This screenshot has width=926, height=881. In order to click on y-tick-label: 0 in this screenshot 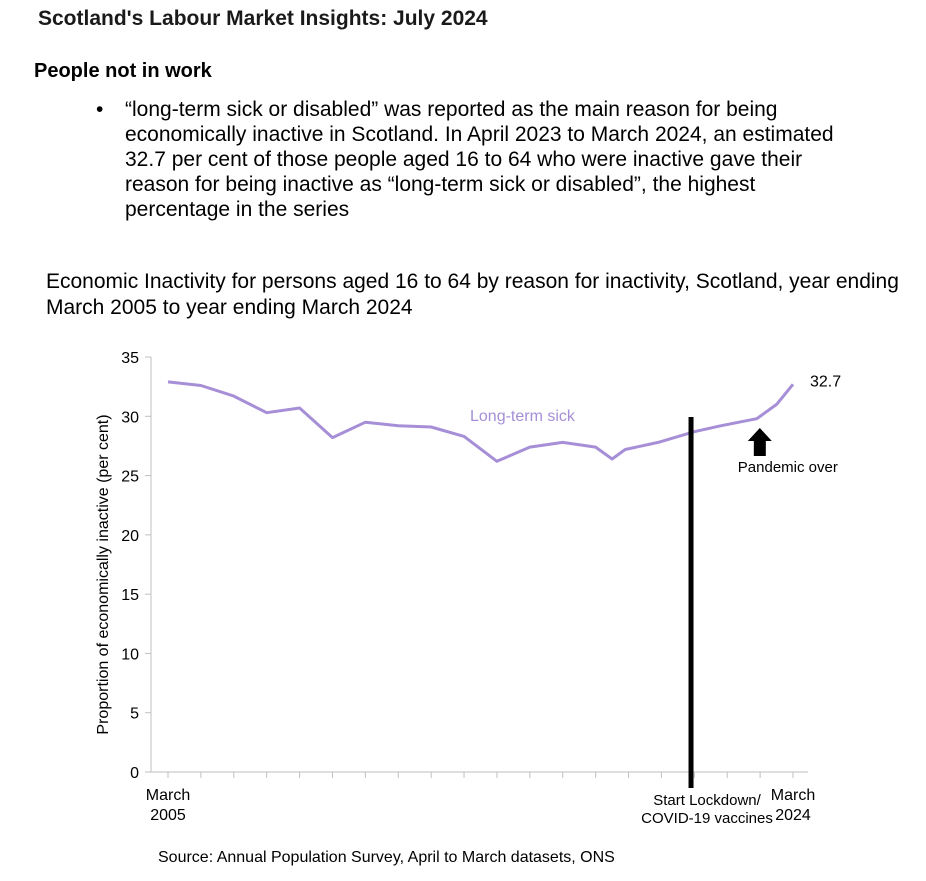, I will do `click(134, 773)`.